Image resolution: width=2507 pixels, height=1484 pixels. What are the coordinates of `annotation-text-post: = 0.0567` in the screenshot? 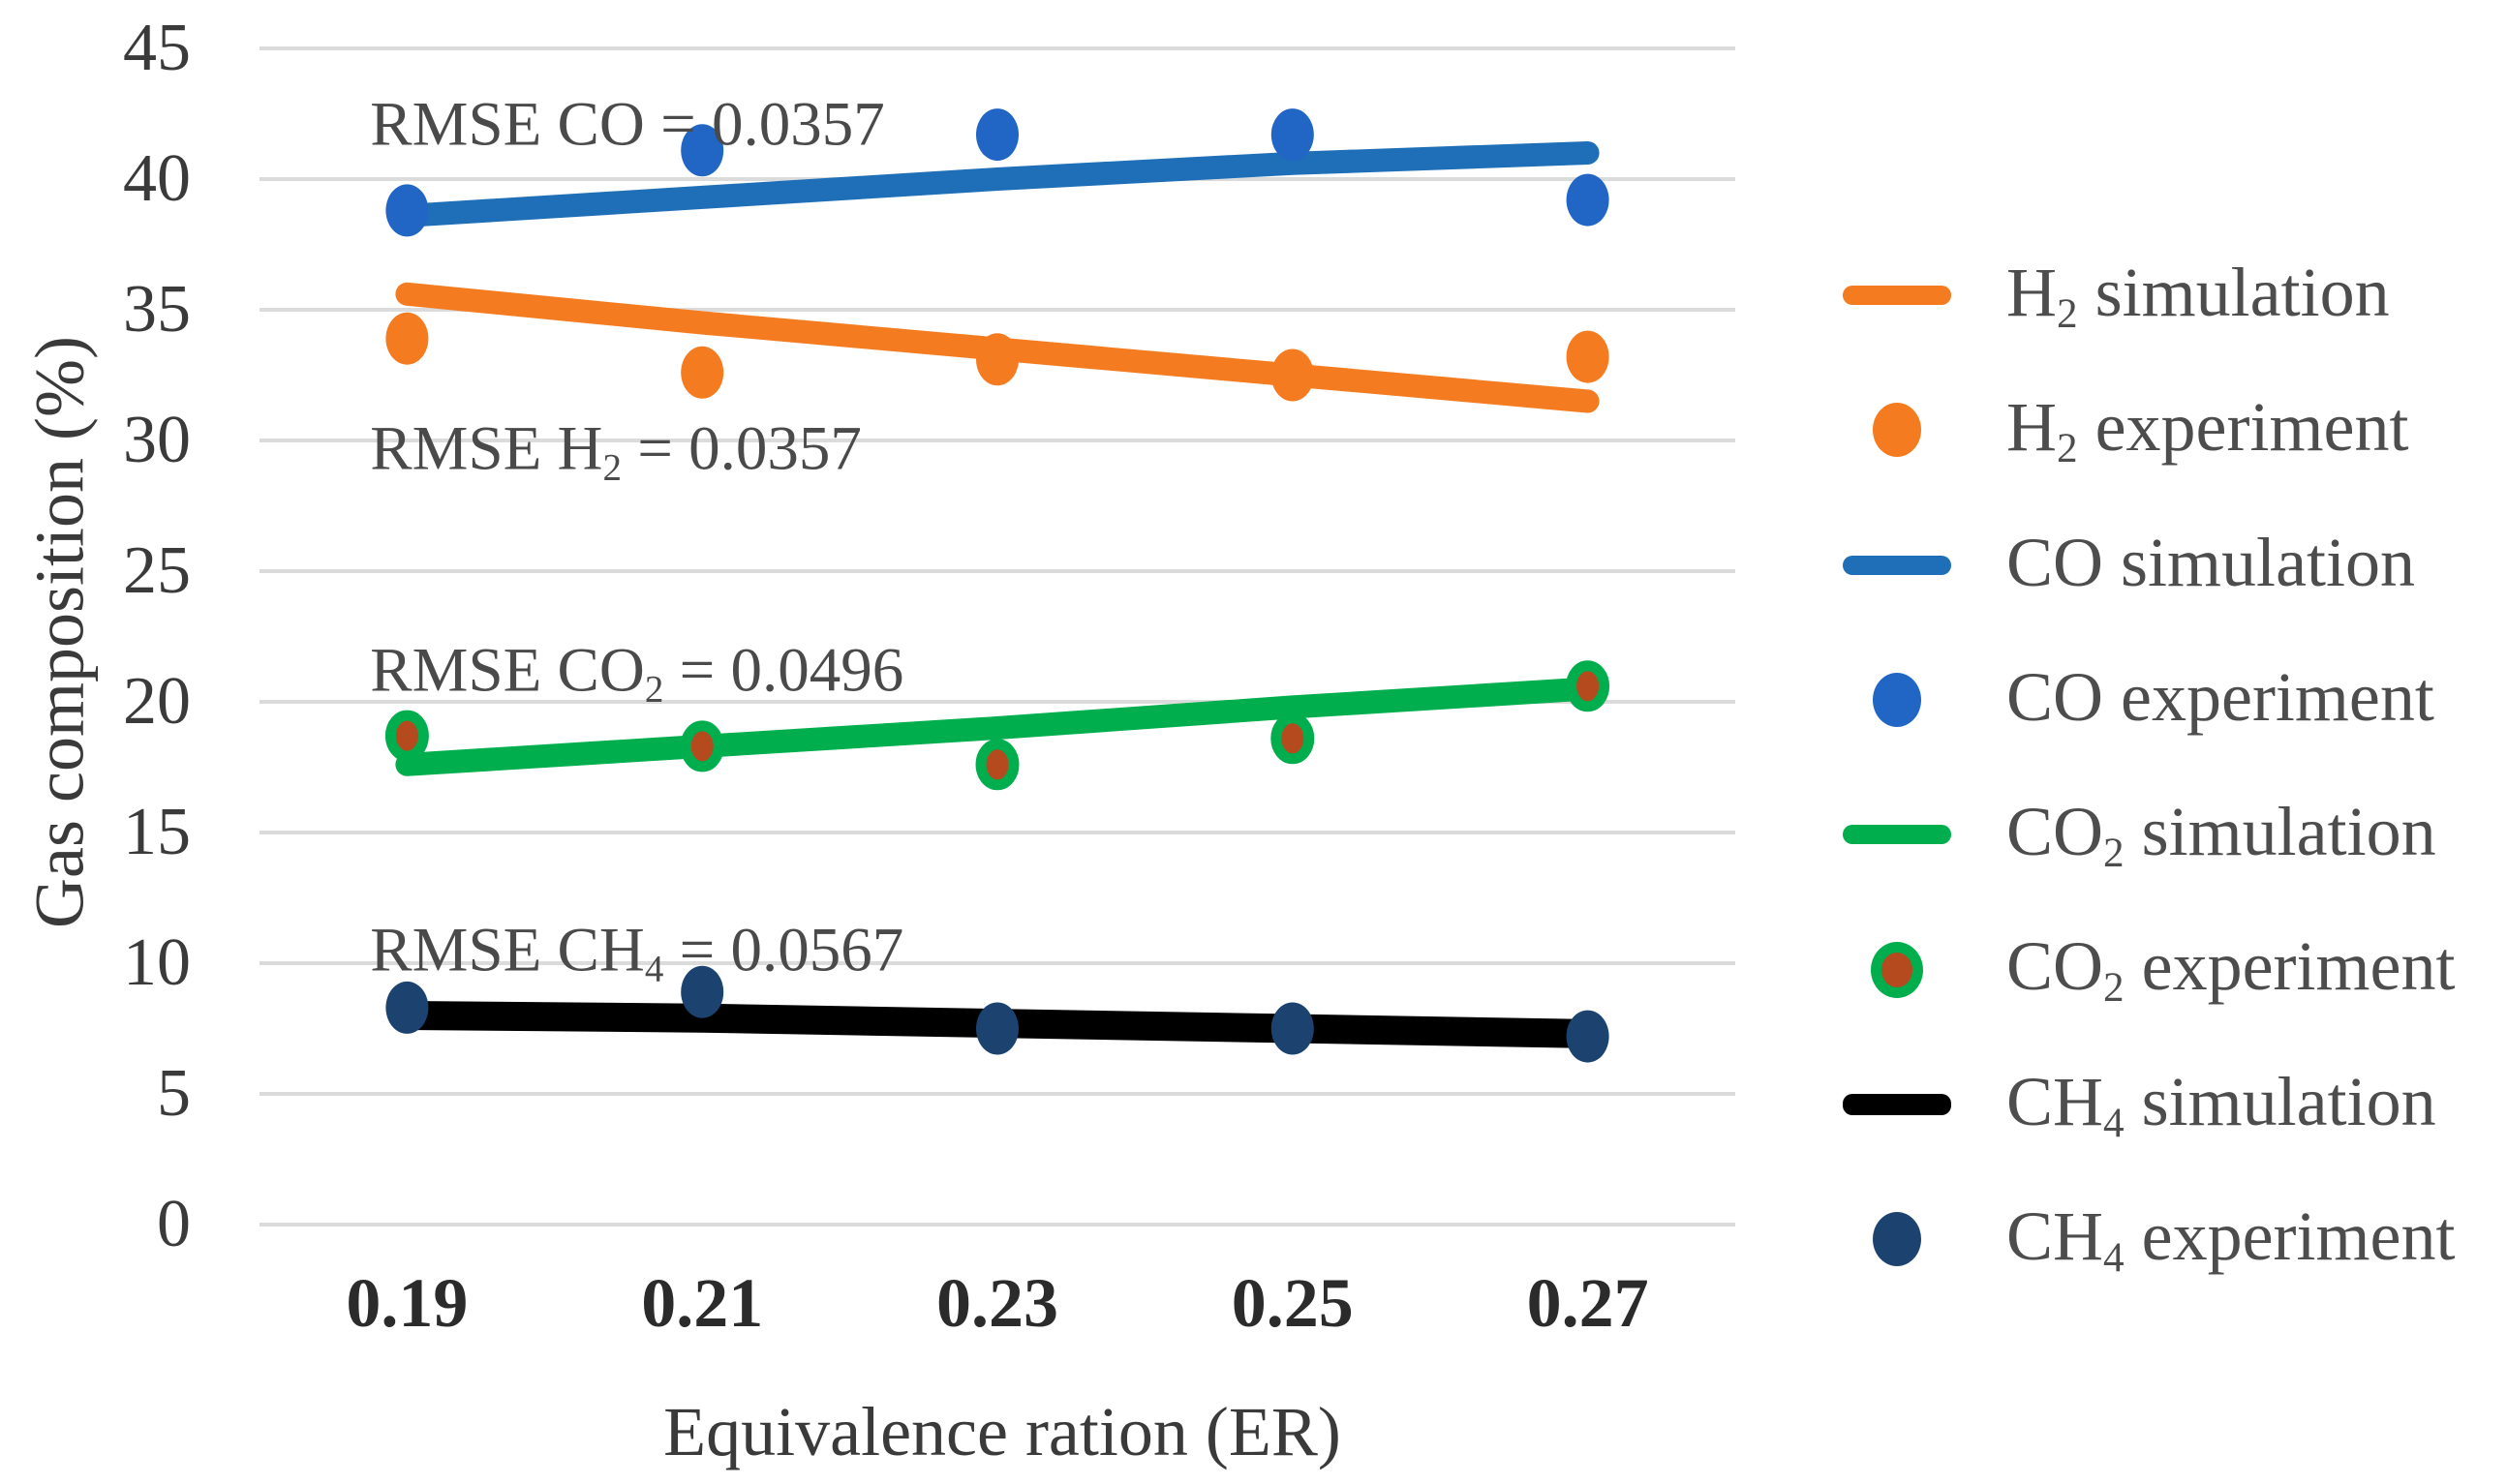 It's located at (783, 950).